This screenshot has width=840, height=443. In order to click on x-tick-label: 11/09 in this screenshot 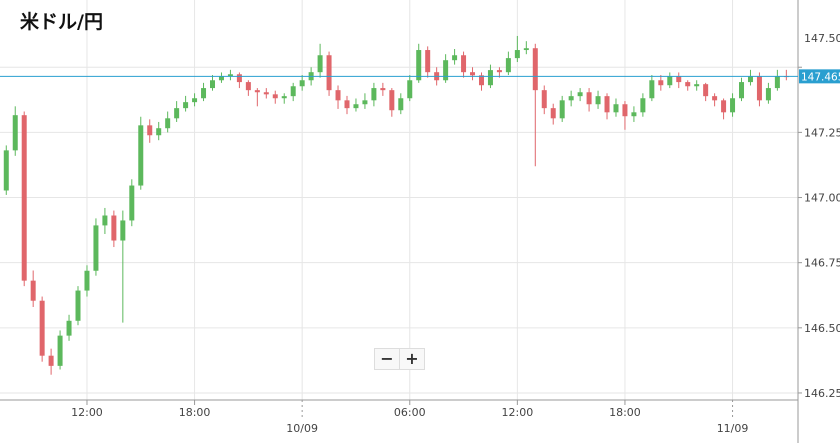, I will do `click(733, 428)`.